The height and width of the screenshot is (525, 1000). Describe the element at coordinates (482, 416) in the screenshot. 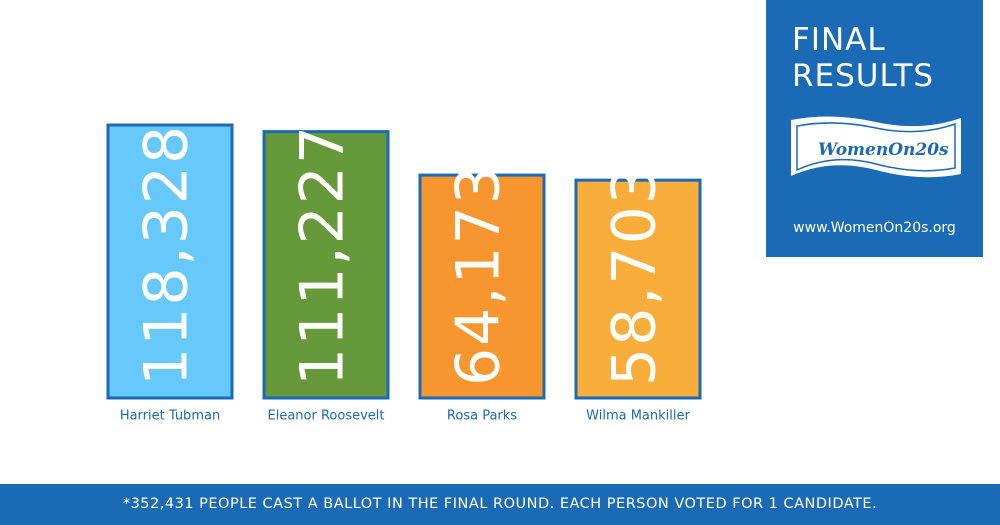

I see `category-label: Rosa Parks` at that location.